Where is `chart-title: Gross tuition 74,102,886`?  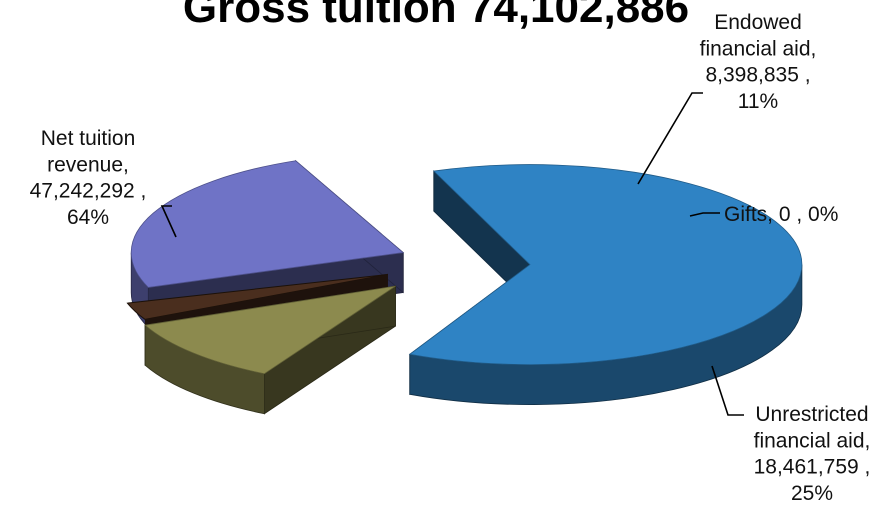 chart-title: Gross tuition 74,102,886 is located at coordinates (436, 16).